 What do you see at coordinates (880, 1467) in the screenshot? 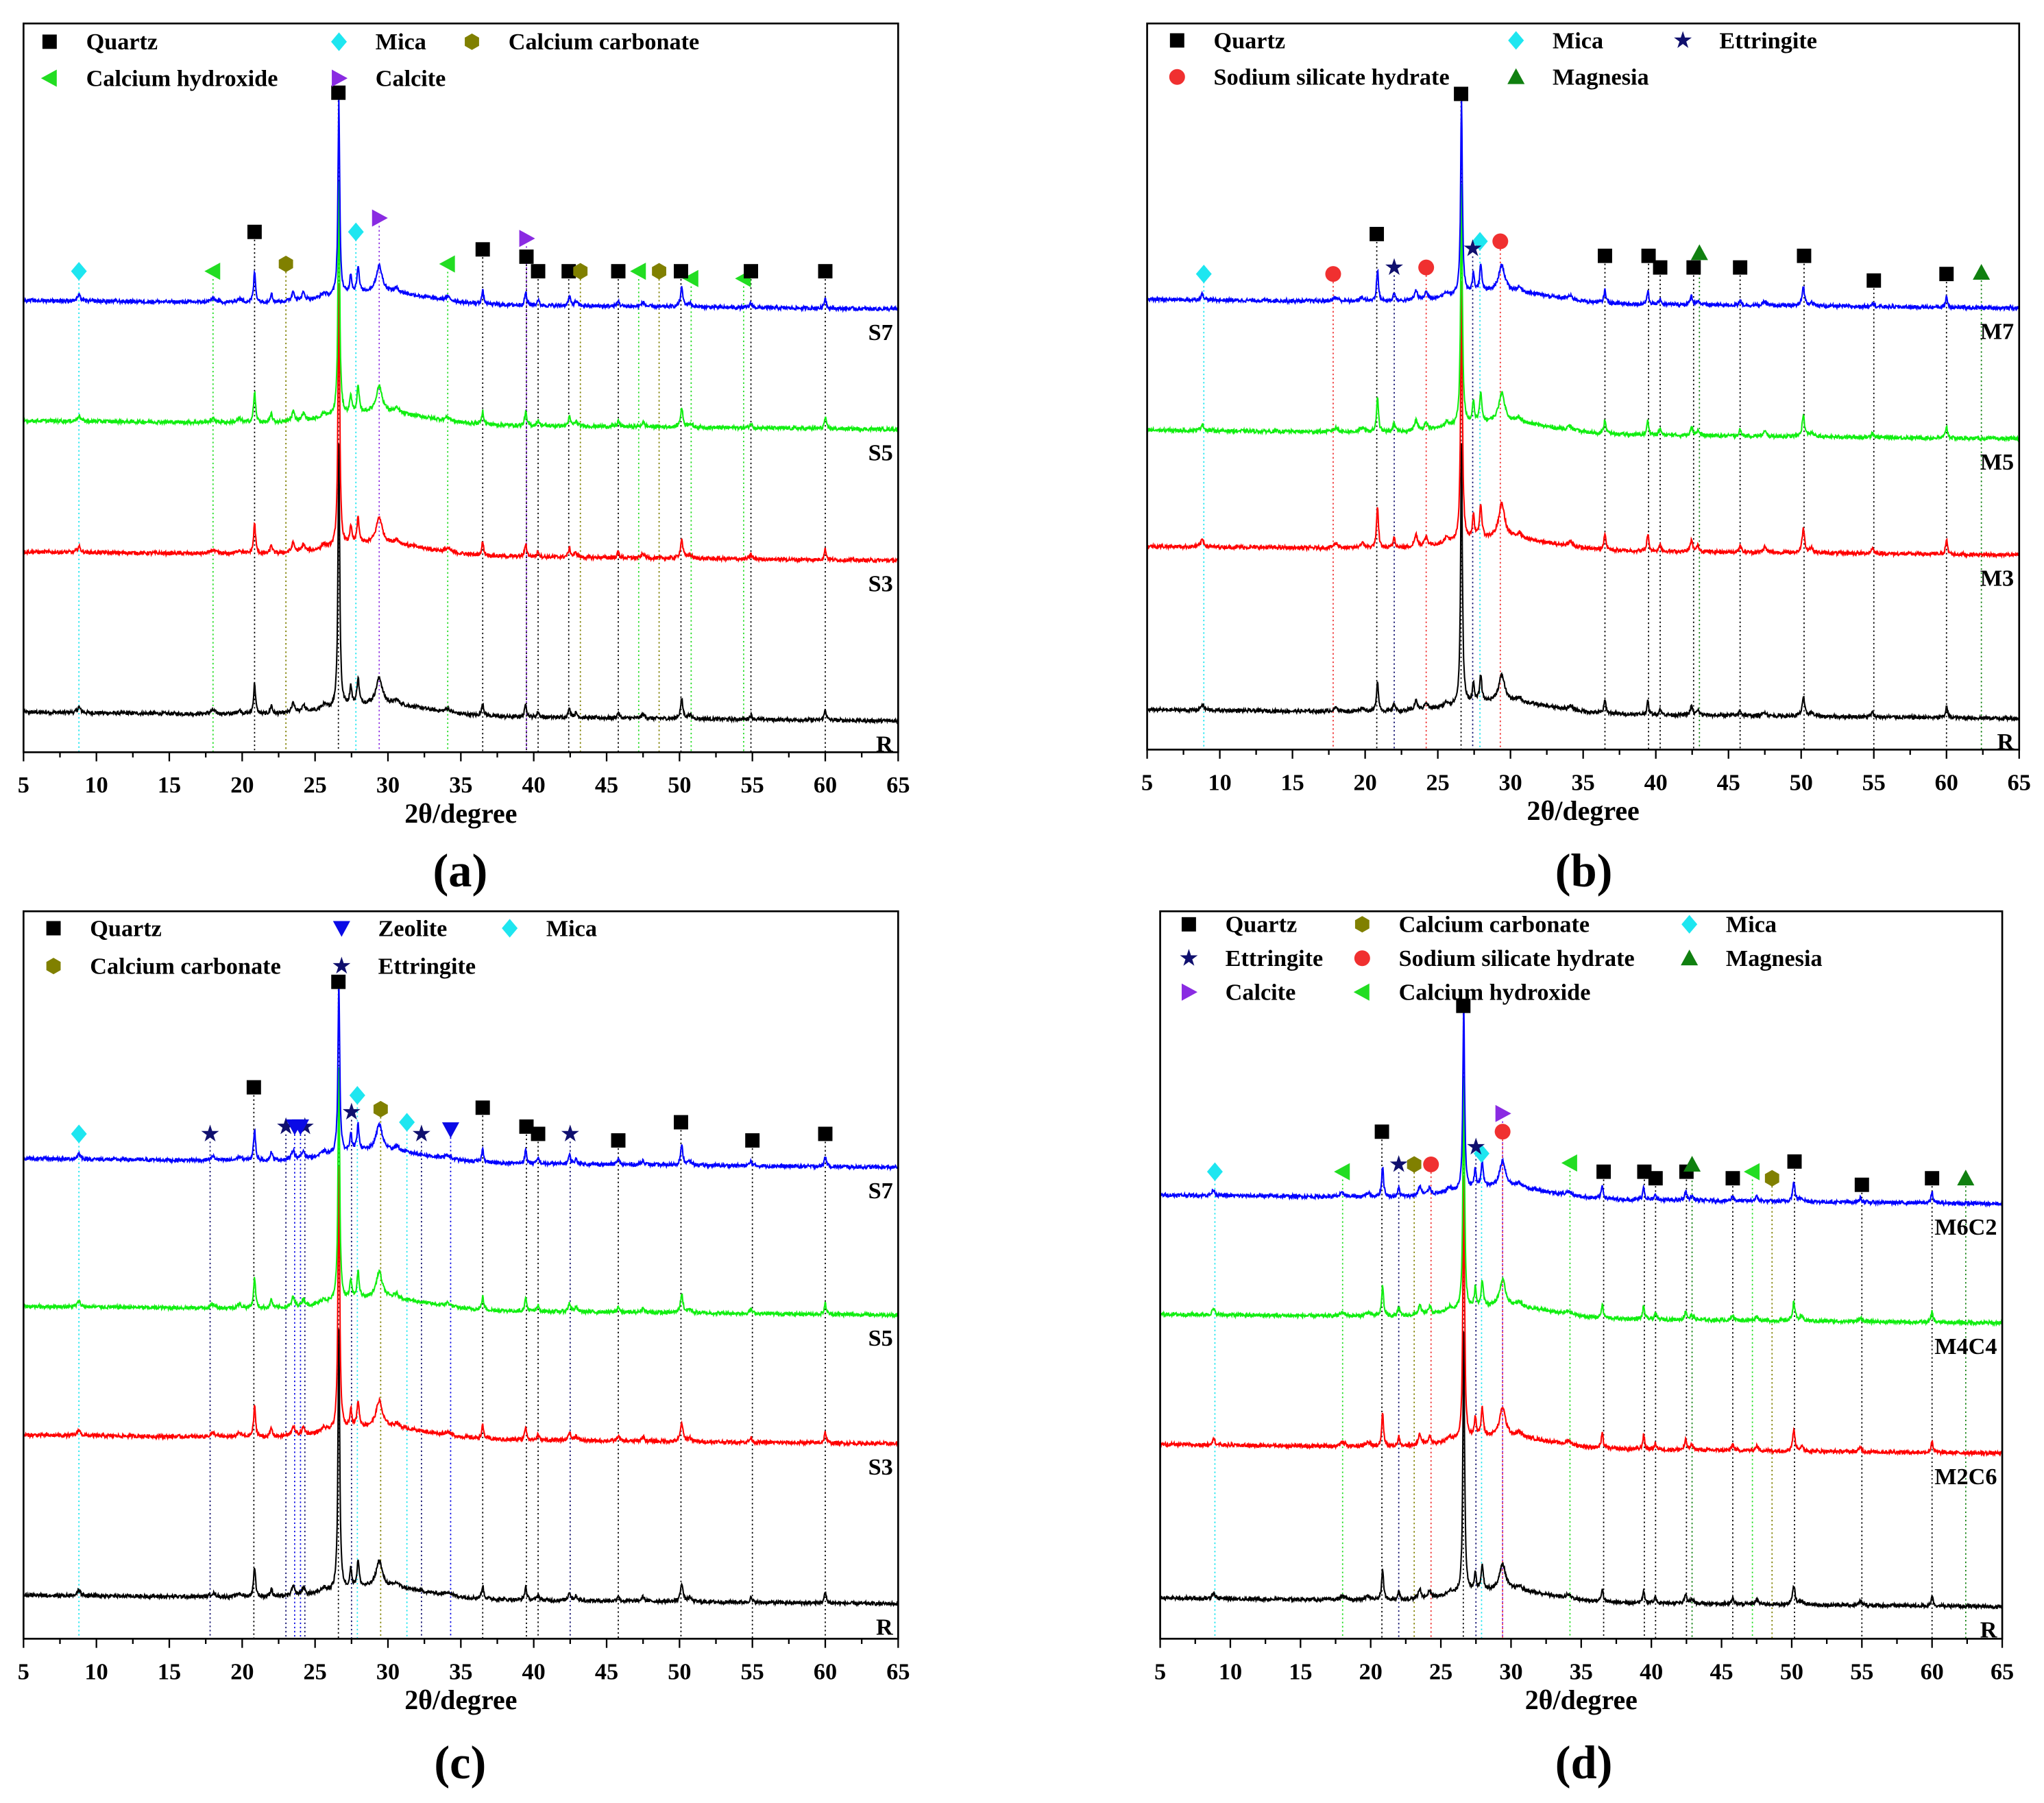
I see `series-label-S3: S3` at bounding box center [880, 1467].